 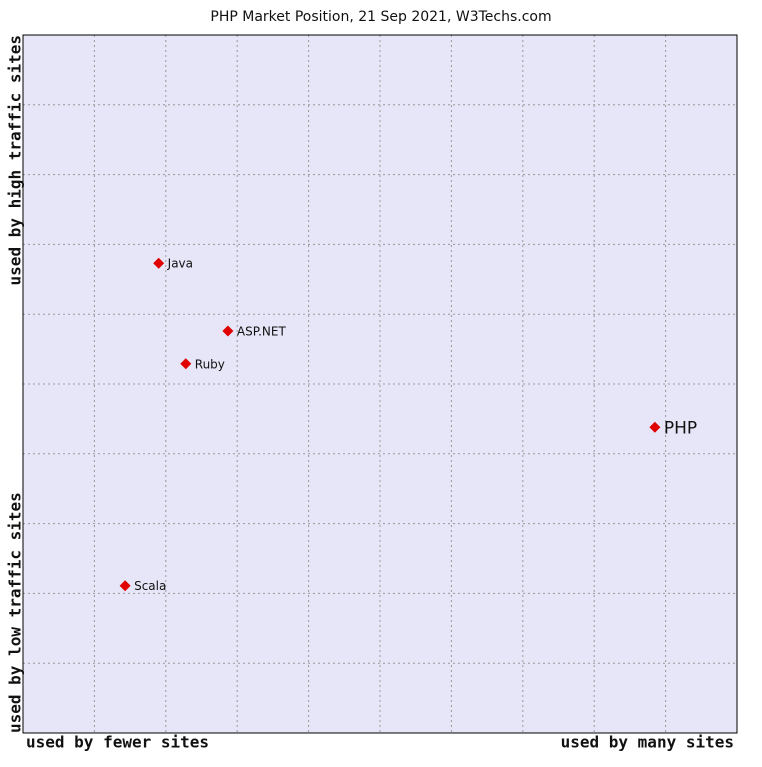 What do you see at coordinates (647, 742) in the screenshot?
I see `x-axis-label-high: used by many sites` at bounding box center [647, 742].